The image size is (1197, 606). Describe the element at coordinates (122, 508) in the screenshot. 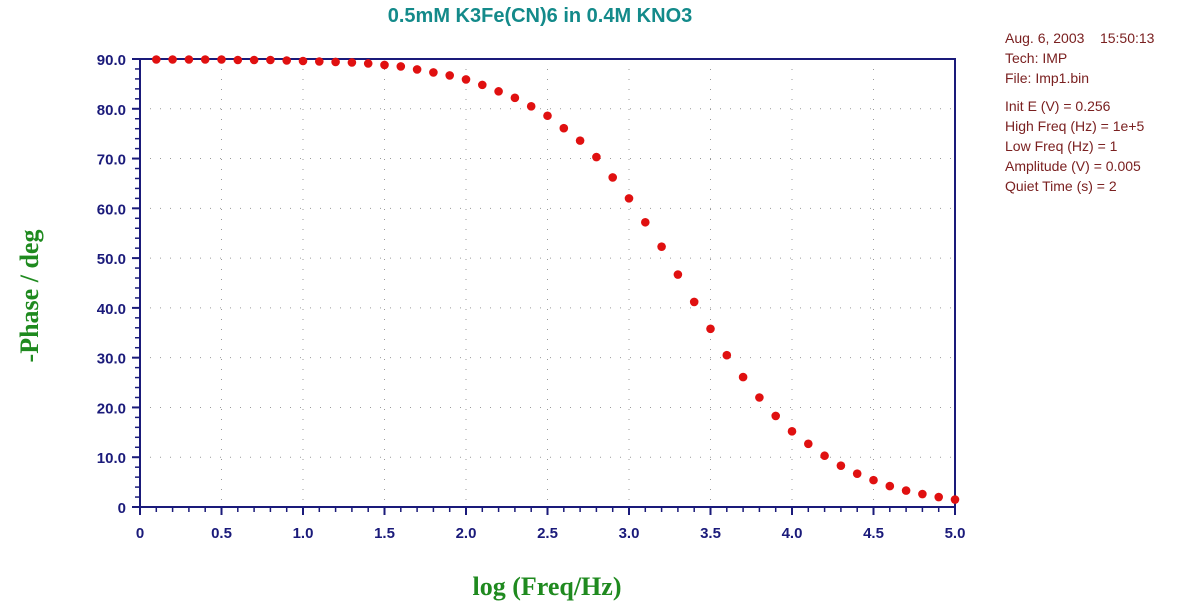

I see `y-tick-label: 0` at that location.